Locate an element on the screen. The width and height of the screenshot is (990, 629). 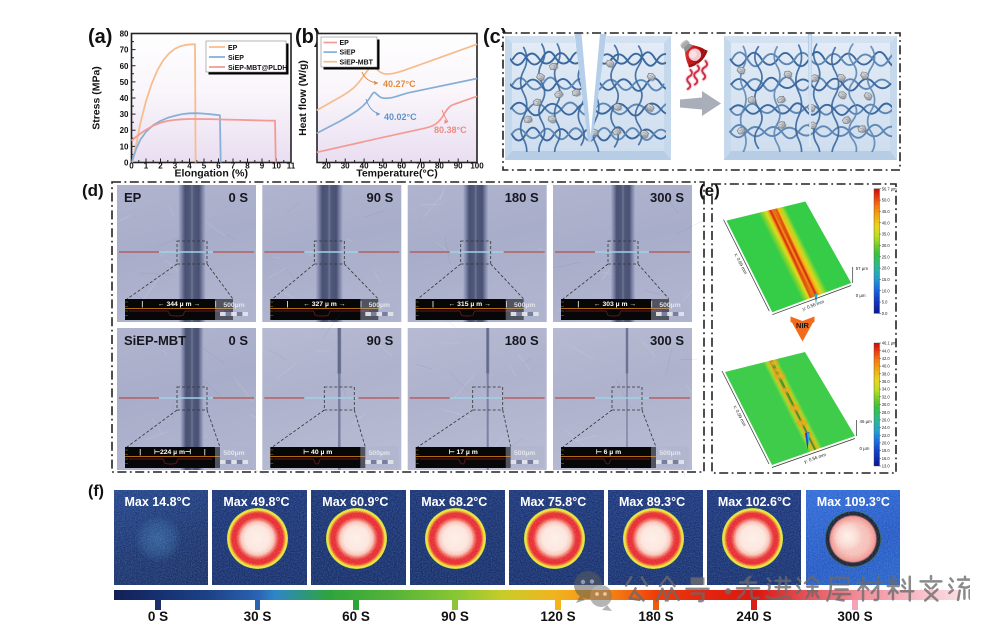
svg-text: 100 is located at coordinates (477, 166).